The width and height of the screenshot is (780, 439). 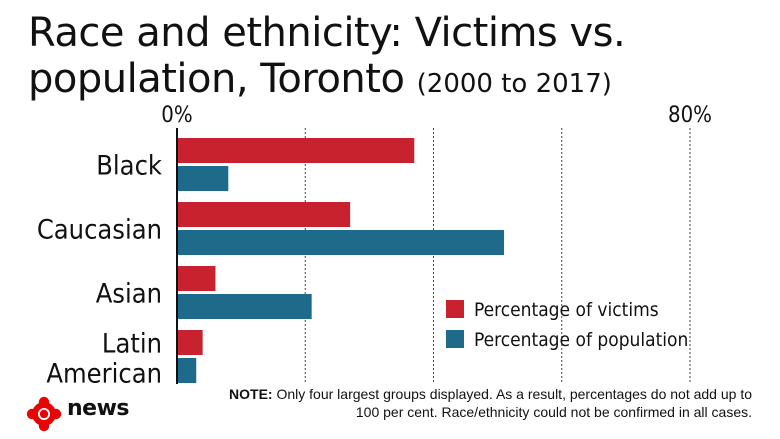 I want to click on category-label: Black, so click(x=129, y=166).